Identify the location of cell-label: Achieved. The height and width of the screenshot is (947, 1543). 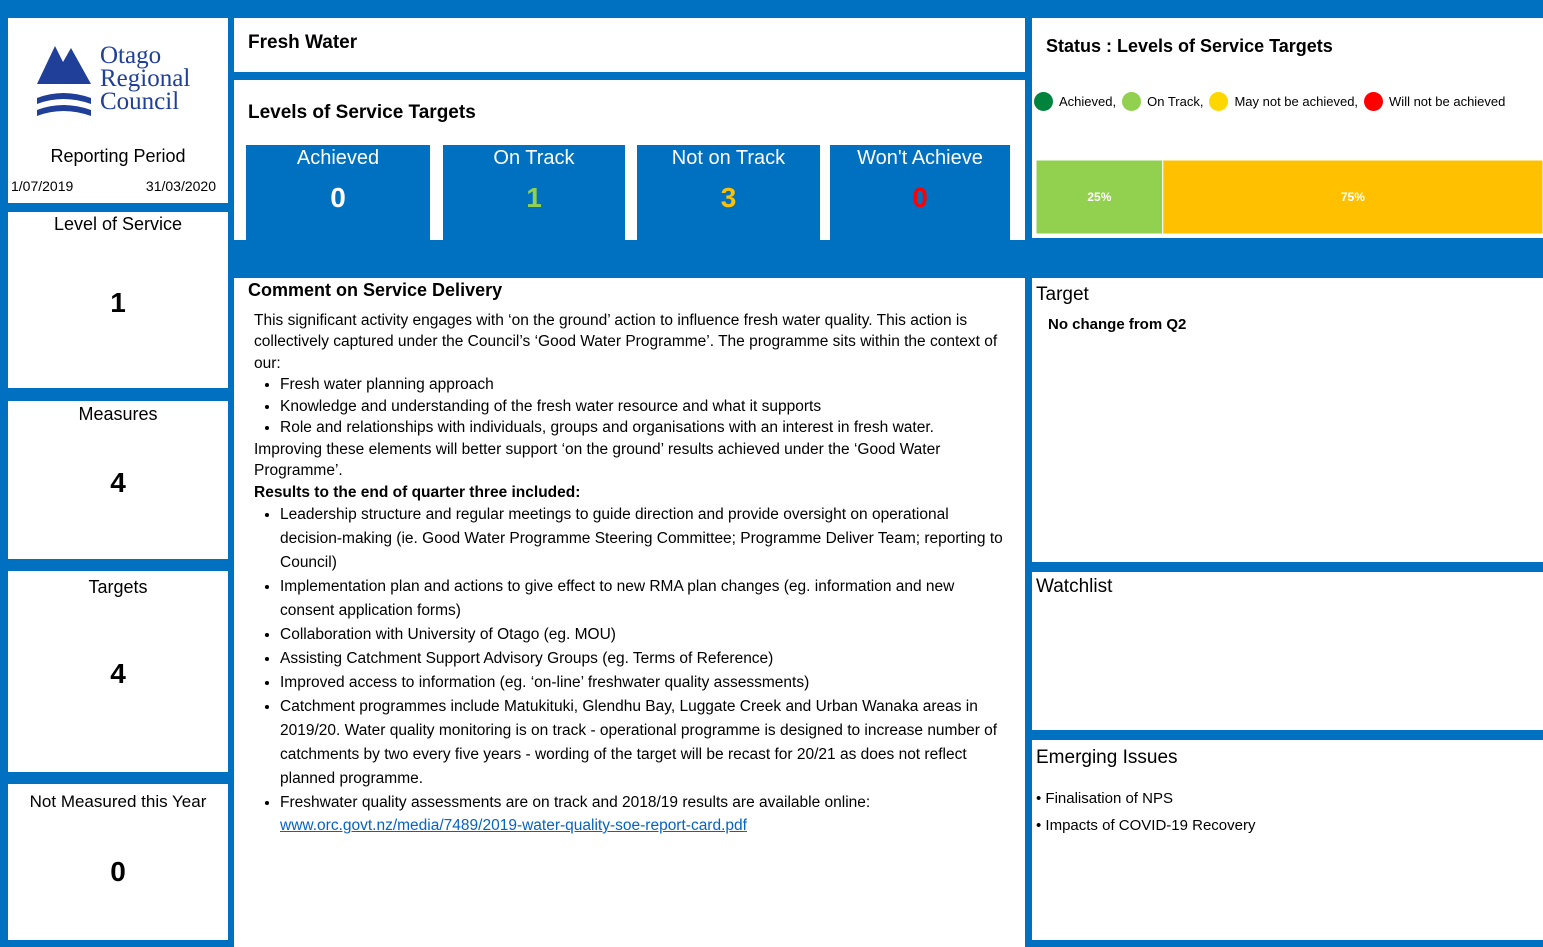
(338, 158).